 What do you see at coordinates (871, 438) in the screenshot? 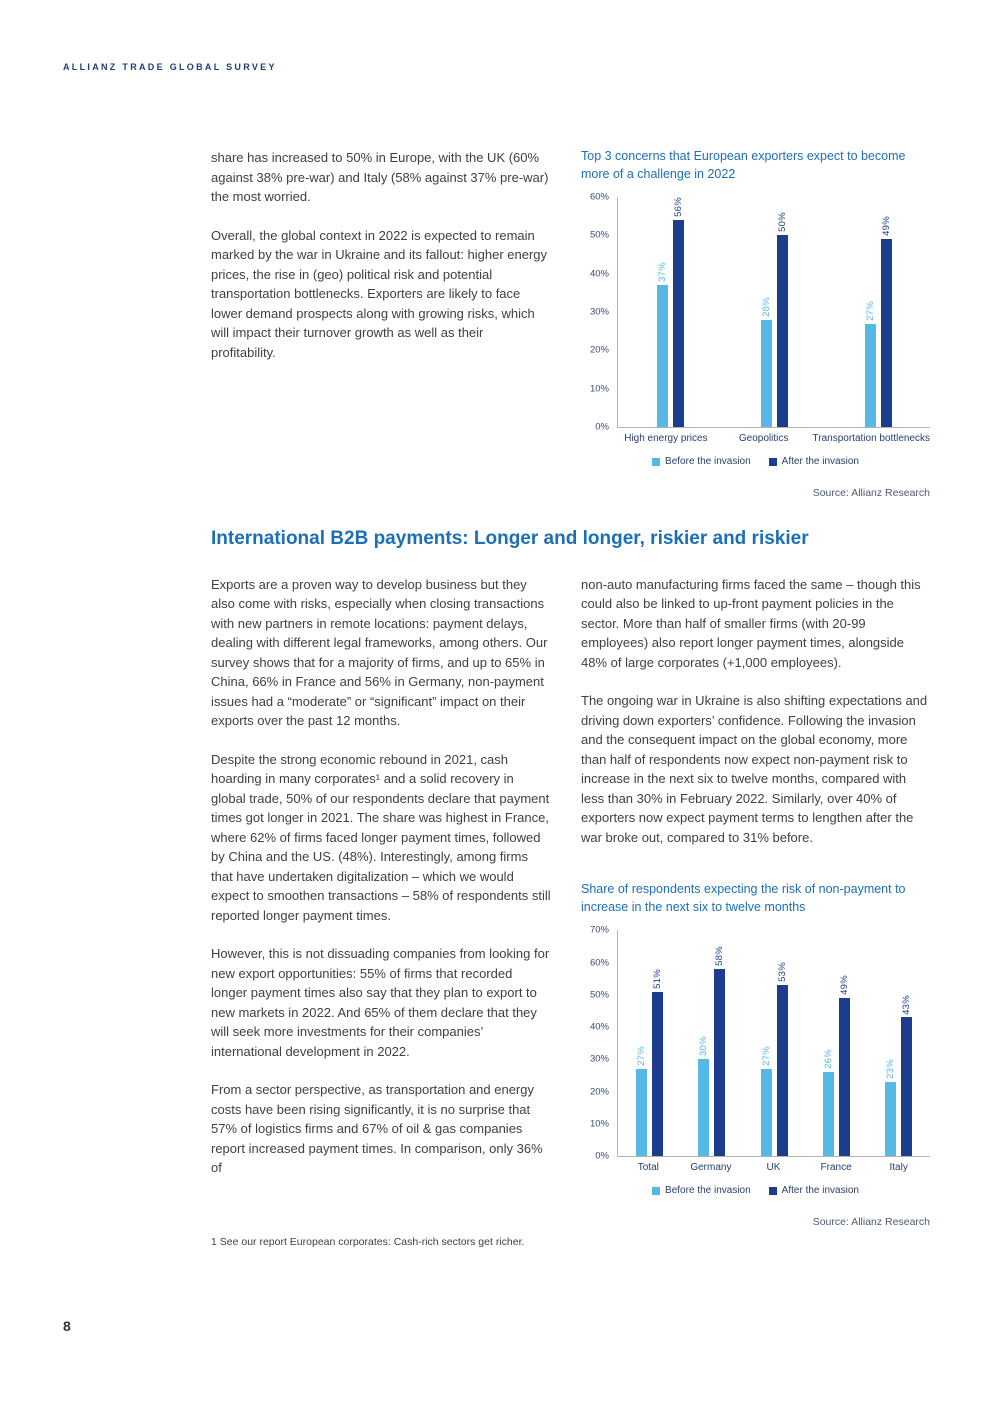
I see `category-label: Transportation bottlenecks` at bounding box center [871, 438].